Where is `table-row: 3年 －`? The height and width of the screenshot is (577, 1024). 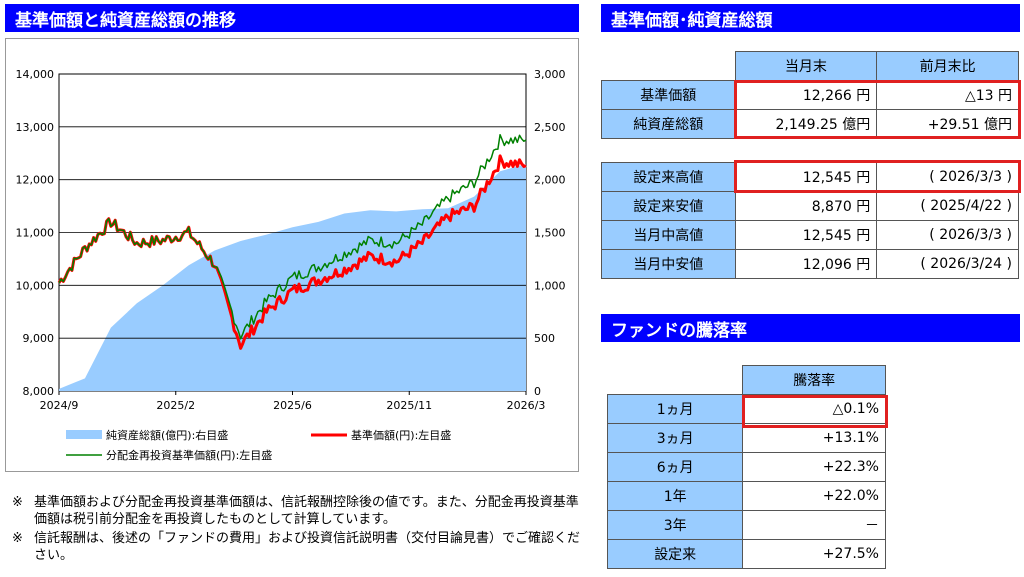 table-row: 3年 － is located at coordinates (746, 525).